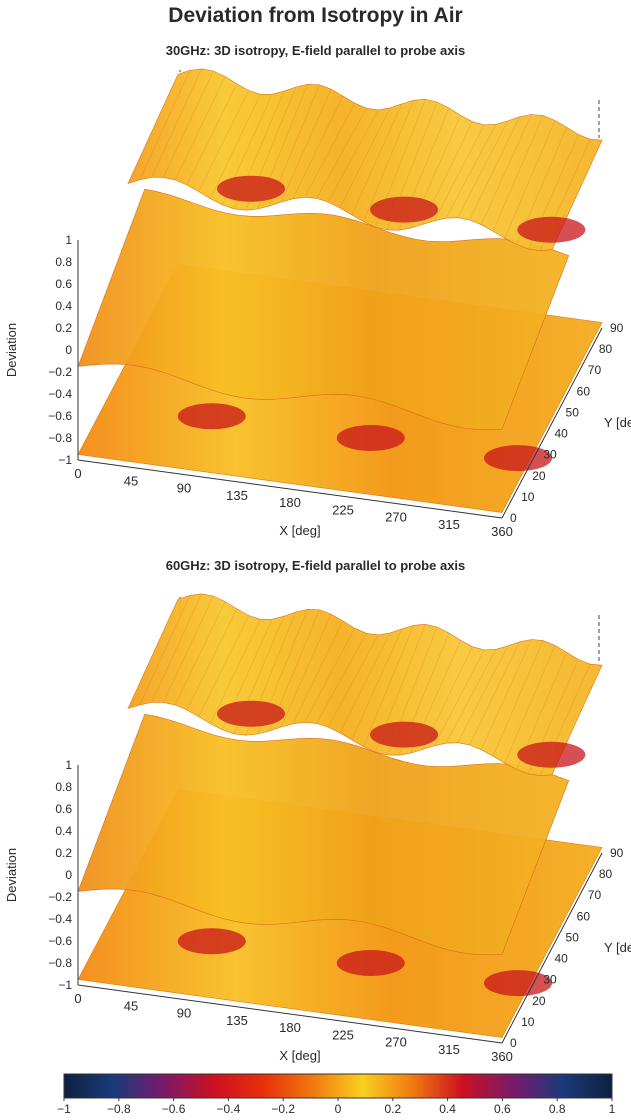 The width and height of the screenshot is (631, 1120). What do you see at coordinates (338, 1109) in the screenshot?
I see `colorbar-tick-label: 0` at bounding box center [338, 1109].